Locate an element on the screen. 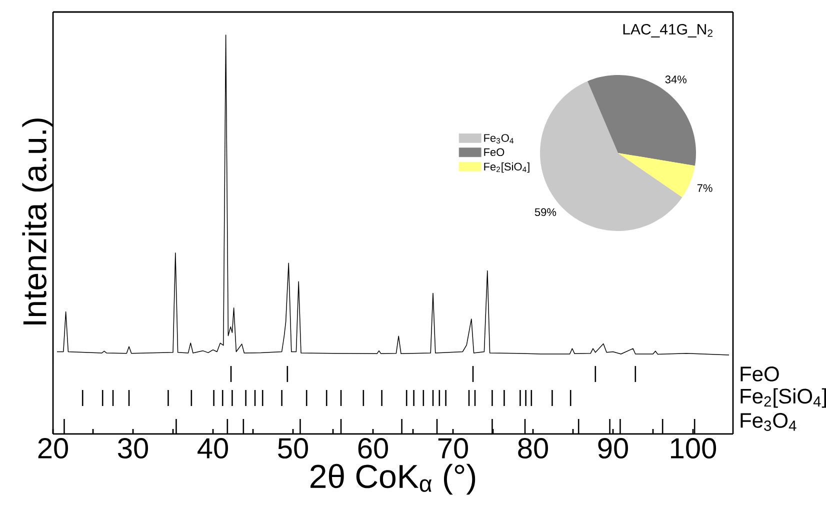 This screenshot has height=513, width=826. text: Fe$_{2}$[SiO$_{4}$] is located at coordinates (783, 398).